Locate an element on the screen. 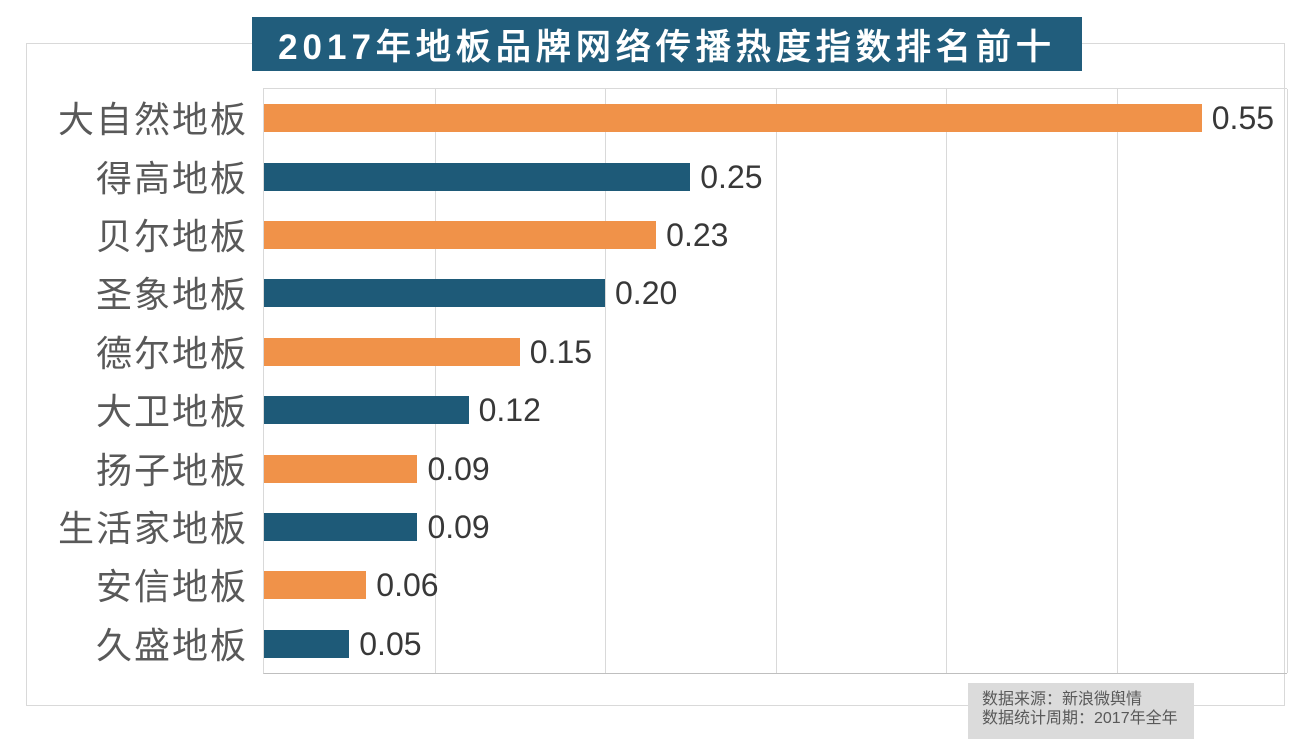 The image size is (1314, 739). source-note-line2: 数据统计周期：2017年全年 is located at coordinates (1080, 718).